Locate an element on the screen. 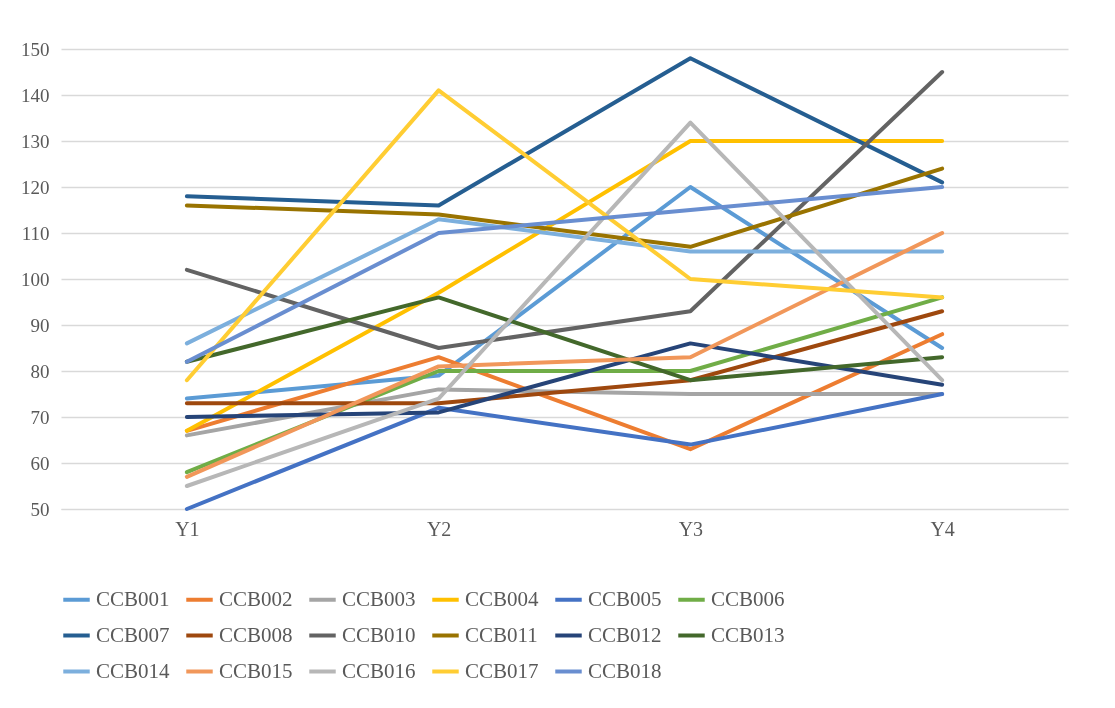 The width and height of the screenshot is (1115, 708). legend-label: CCB015 is located at coordinates (256, 670).